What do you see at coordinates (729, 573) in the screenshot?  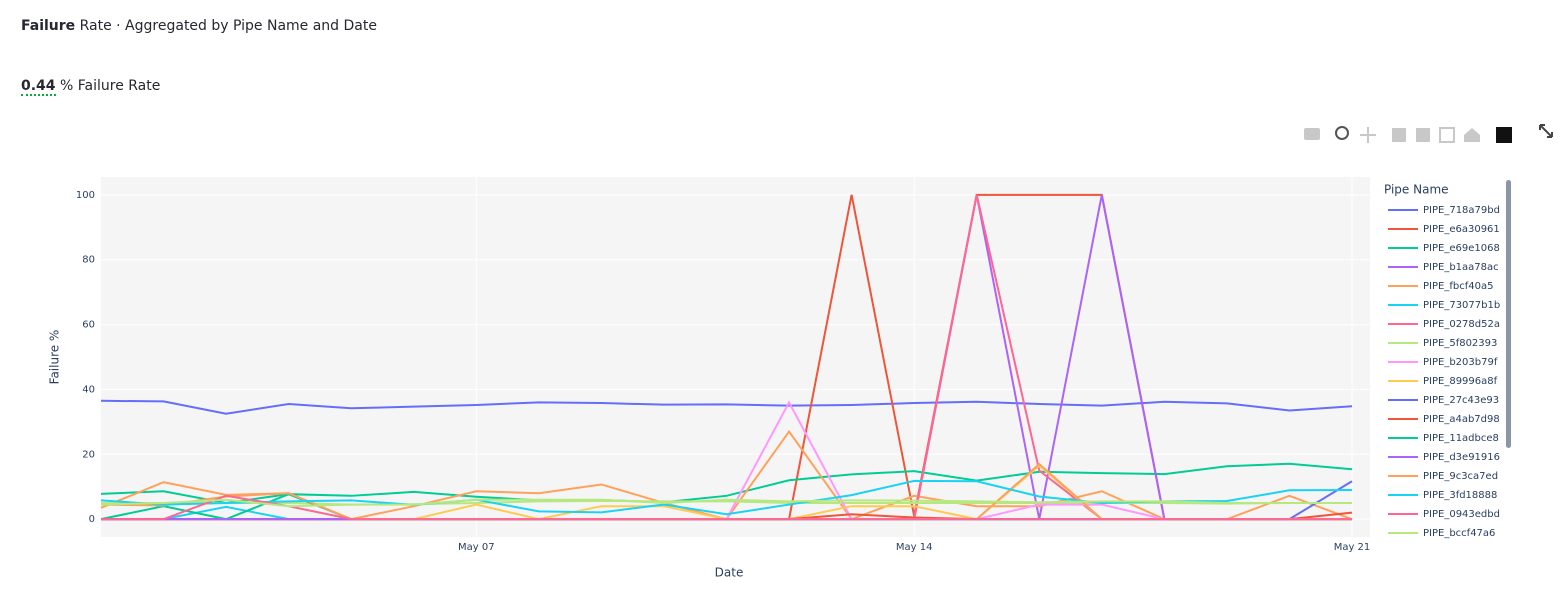 I see `x-axis-title: Date` at bounding box center [729, 573].